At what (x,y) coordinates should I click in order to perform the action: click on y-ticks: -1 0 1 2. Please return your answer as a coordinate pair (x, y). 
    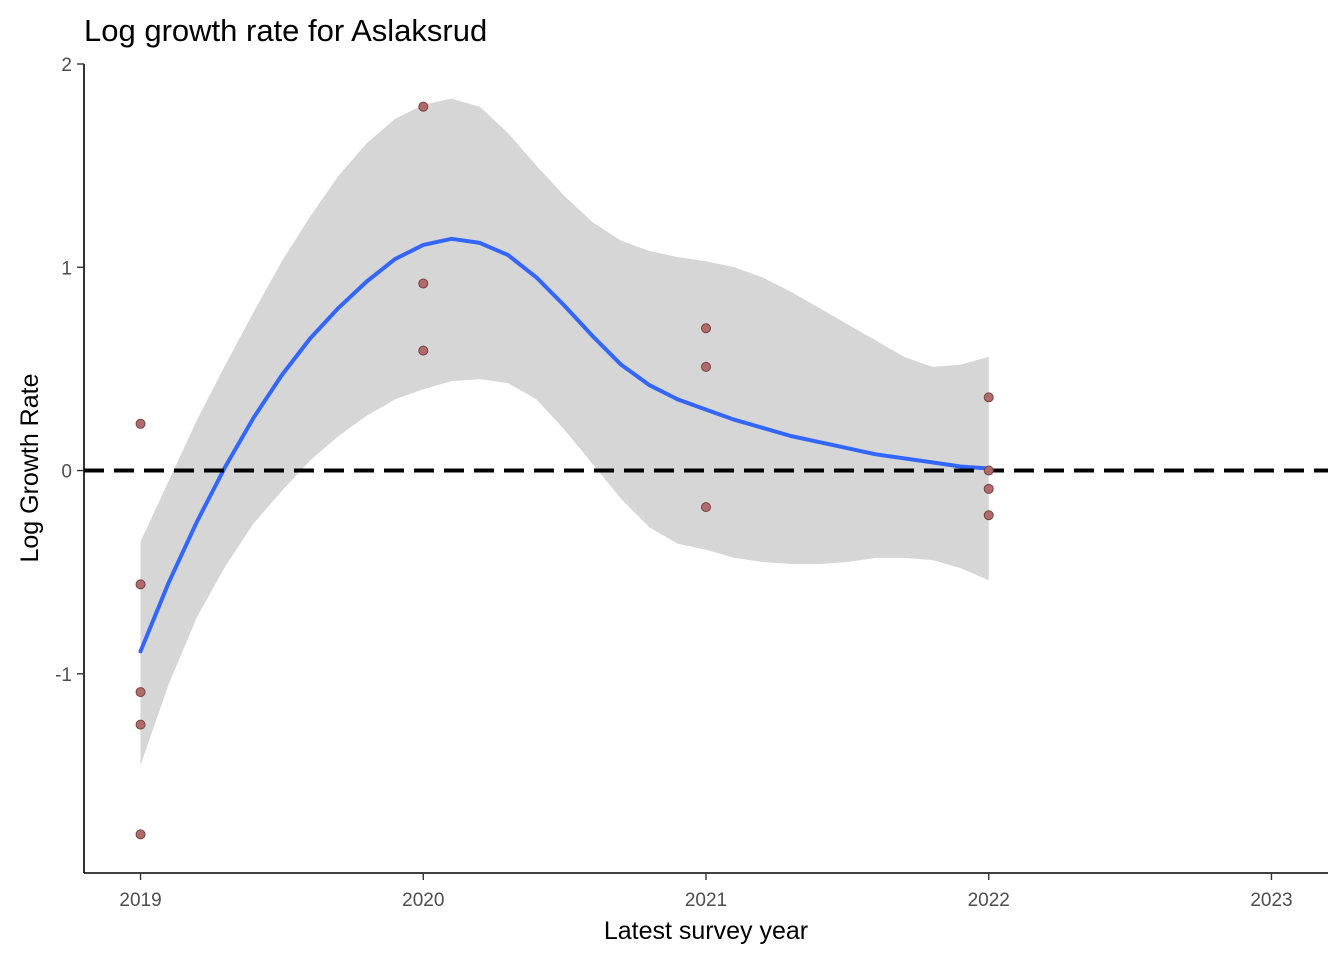
    Looking at the image, I should click on (69, 370).